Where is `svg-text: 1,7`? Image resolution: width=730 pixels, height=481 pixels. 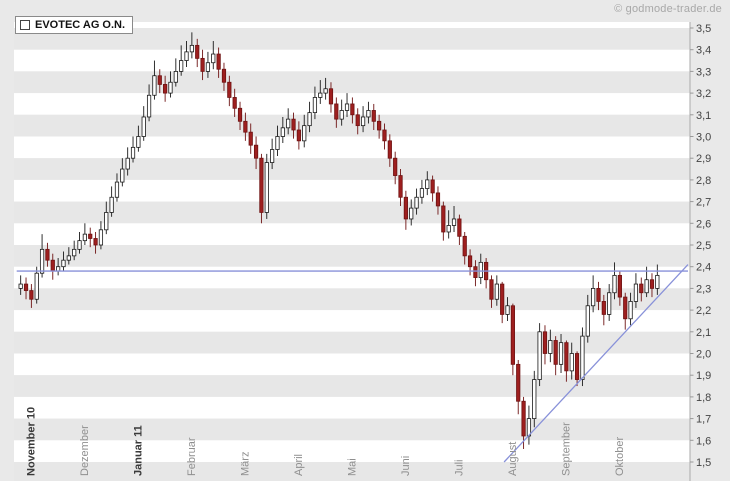
svg-text: 1,7 is located at coordinates (703, 420).